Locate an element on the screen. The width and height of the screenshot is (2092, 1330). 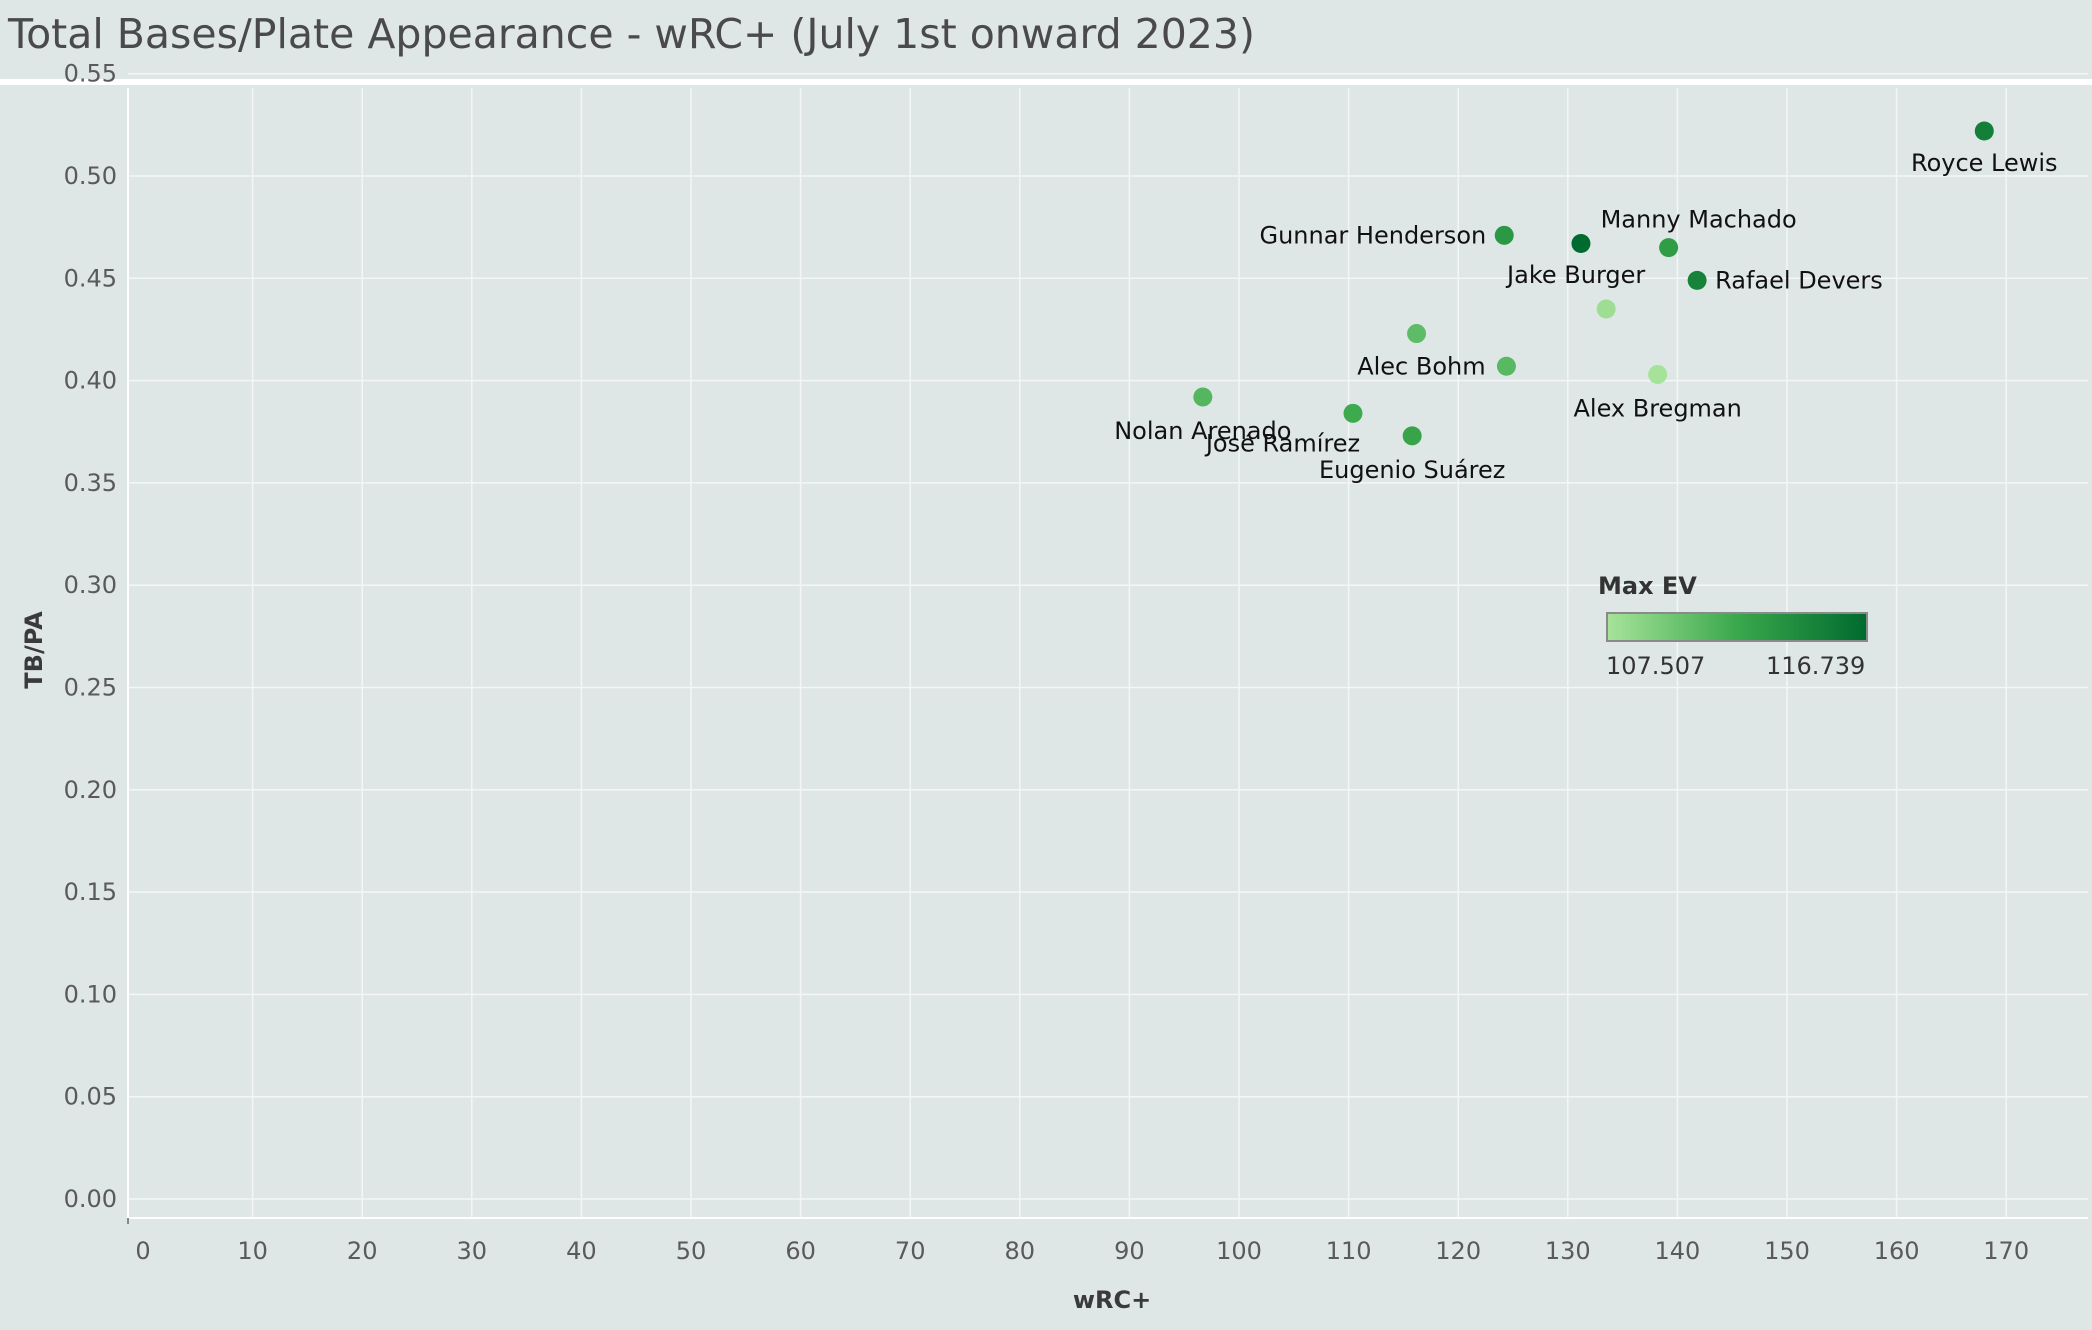
point-label: Rafael Devers is located at coordinates (1799, 280).